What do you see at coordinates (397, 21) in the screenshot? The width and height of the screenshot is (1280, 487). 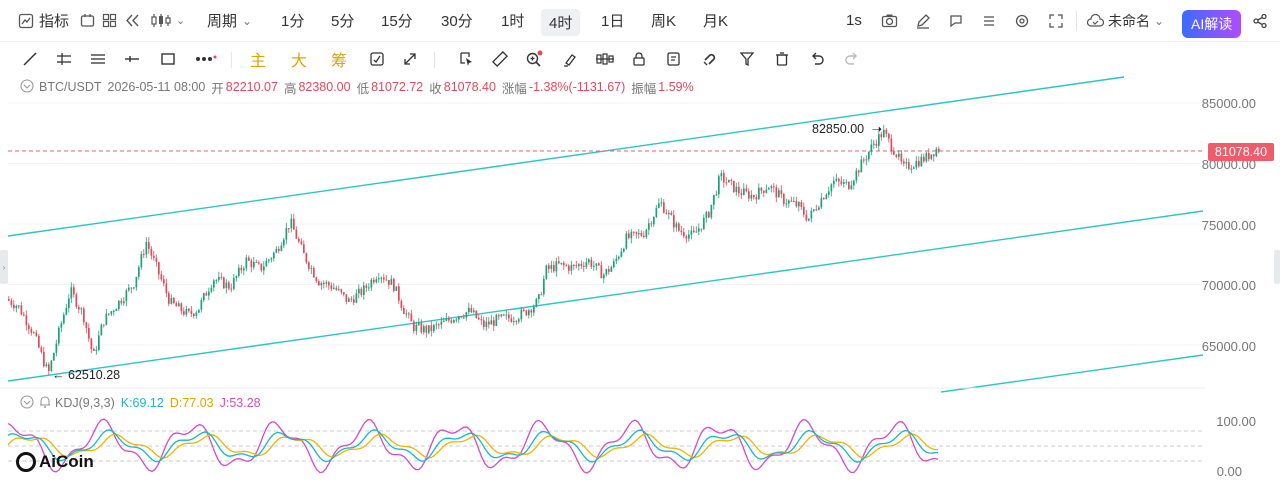 I see `period-15m: 15分` at bounding box center [397, 21].